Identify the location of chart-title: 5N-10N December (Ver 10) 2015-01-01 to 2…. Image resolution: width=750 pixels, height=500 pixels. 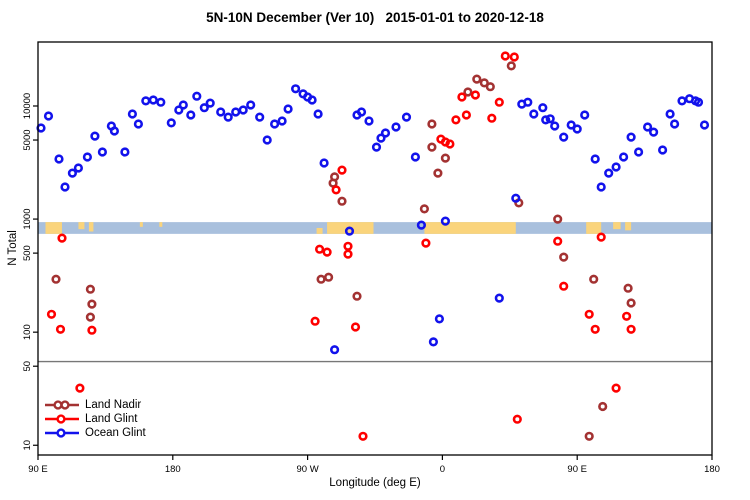
(375, 17).